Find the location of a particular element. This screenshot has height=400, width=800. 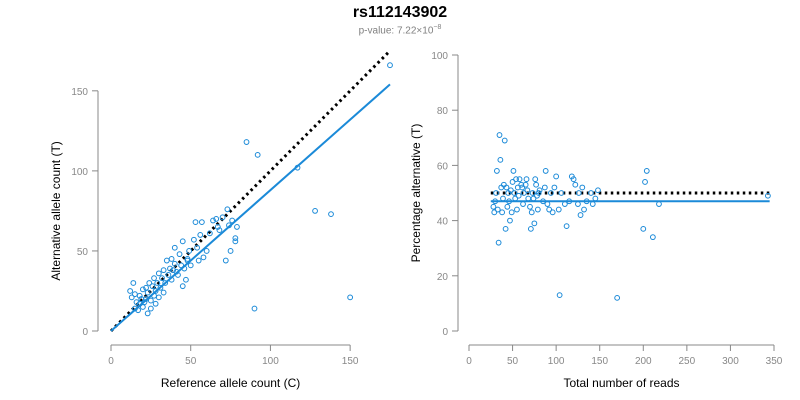

p-value-text: p-value: 7.22×10 is located at coordinates (396, 31).